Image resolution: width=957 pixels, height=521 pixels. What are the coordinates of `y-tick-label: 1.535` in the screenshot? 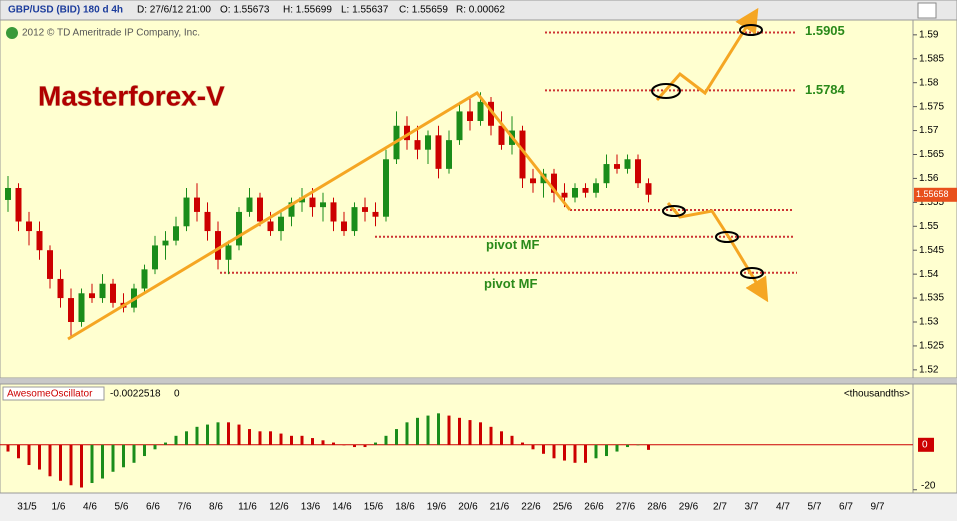 It's located at (931, 298).